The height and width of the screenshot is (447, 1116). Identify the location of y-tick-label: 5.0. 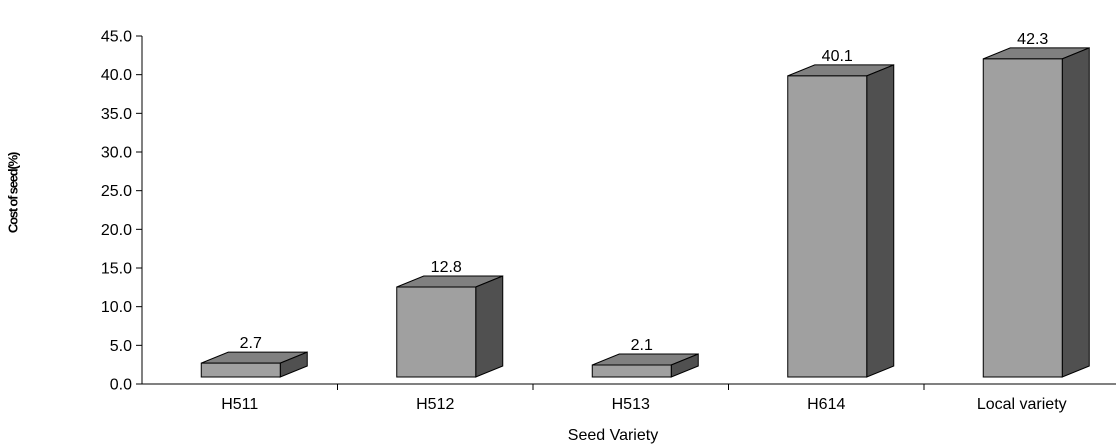
(121, 346).